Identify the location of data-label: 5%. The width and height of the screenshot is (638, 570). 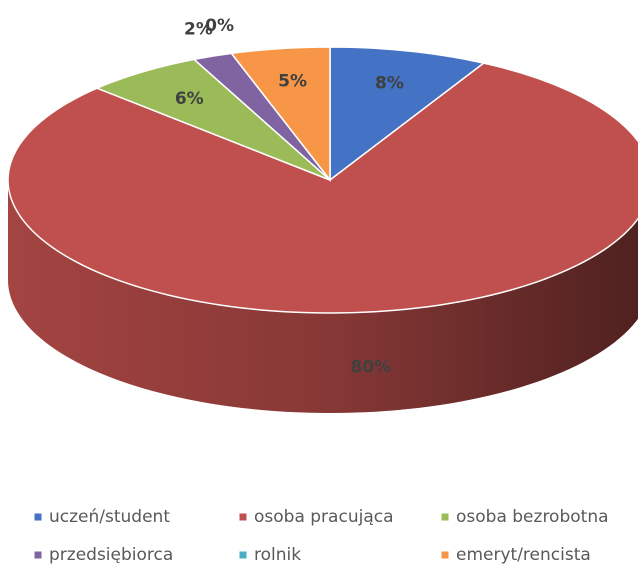
(292, 81).